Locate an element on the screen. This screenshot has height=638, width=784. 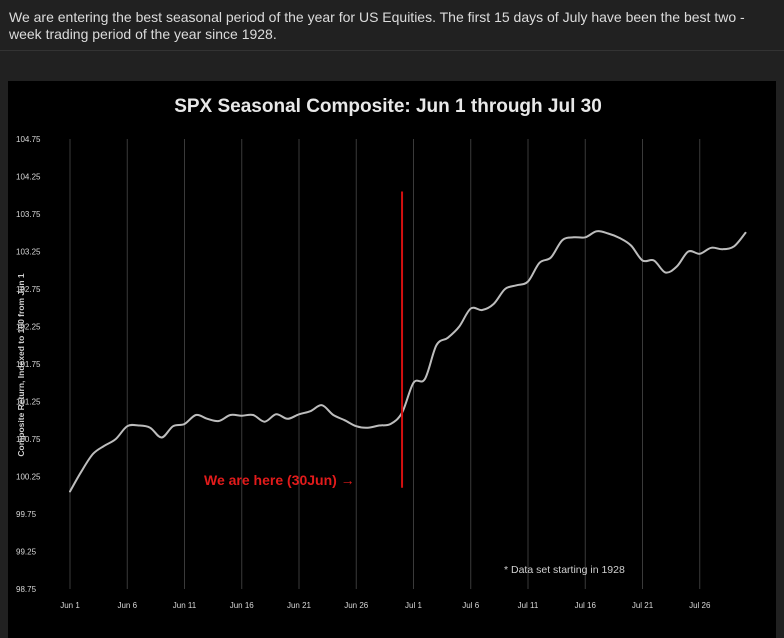
y-tick-label: 104.75 is located at coordinates (28, 139).